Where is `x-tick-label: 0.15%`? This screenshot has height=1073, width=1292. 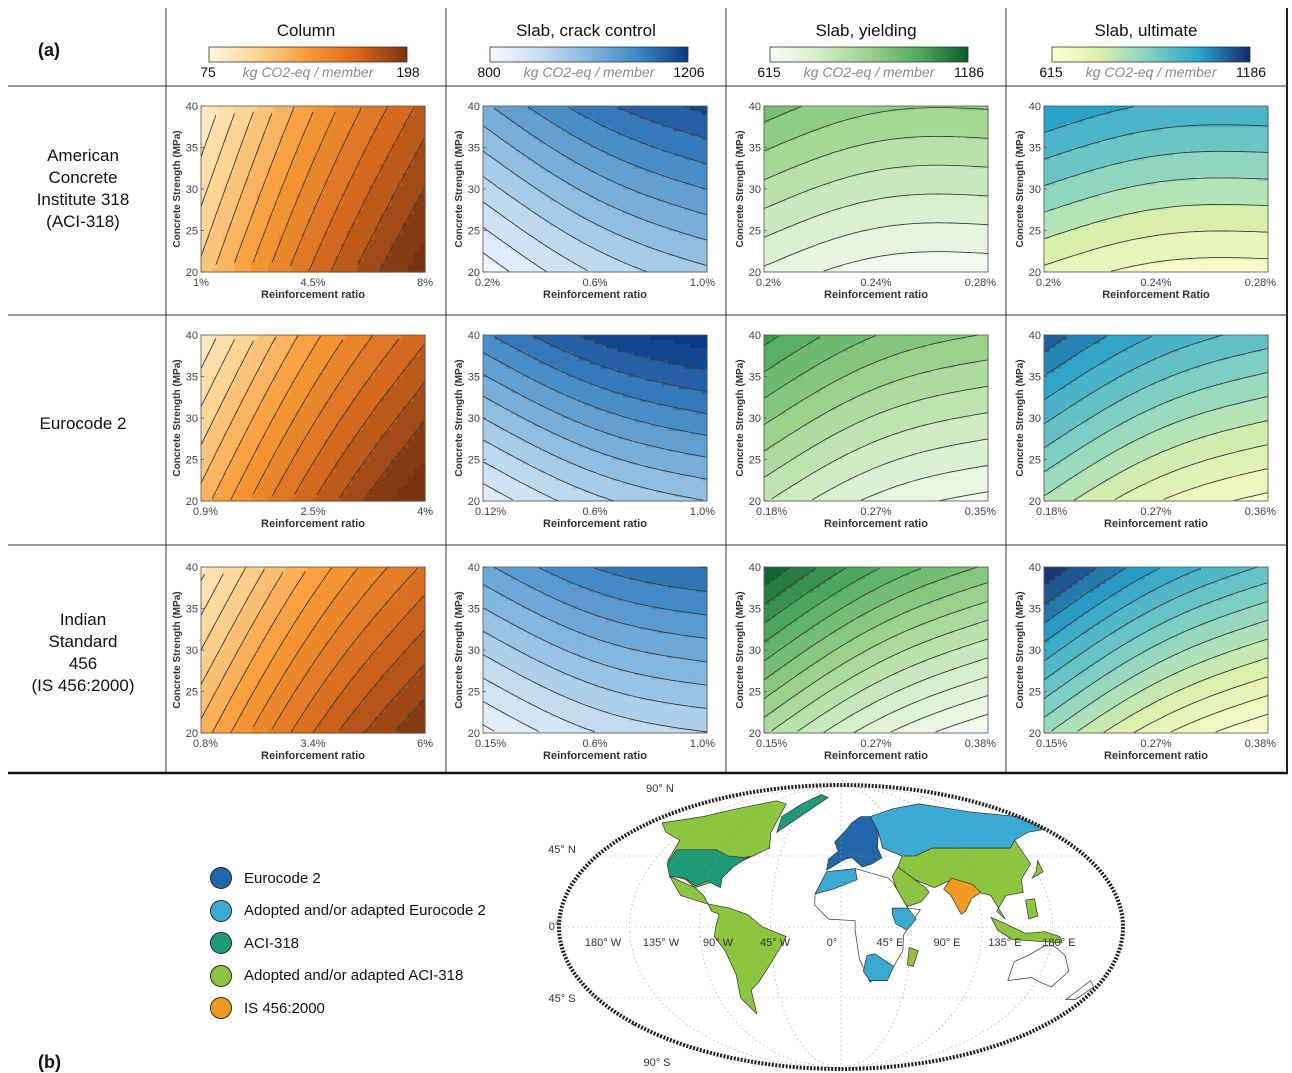
x-tick-label: 0.15% is located at coordinates (1051, 744).